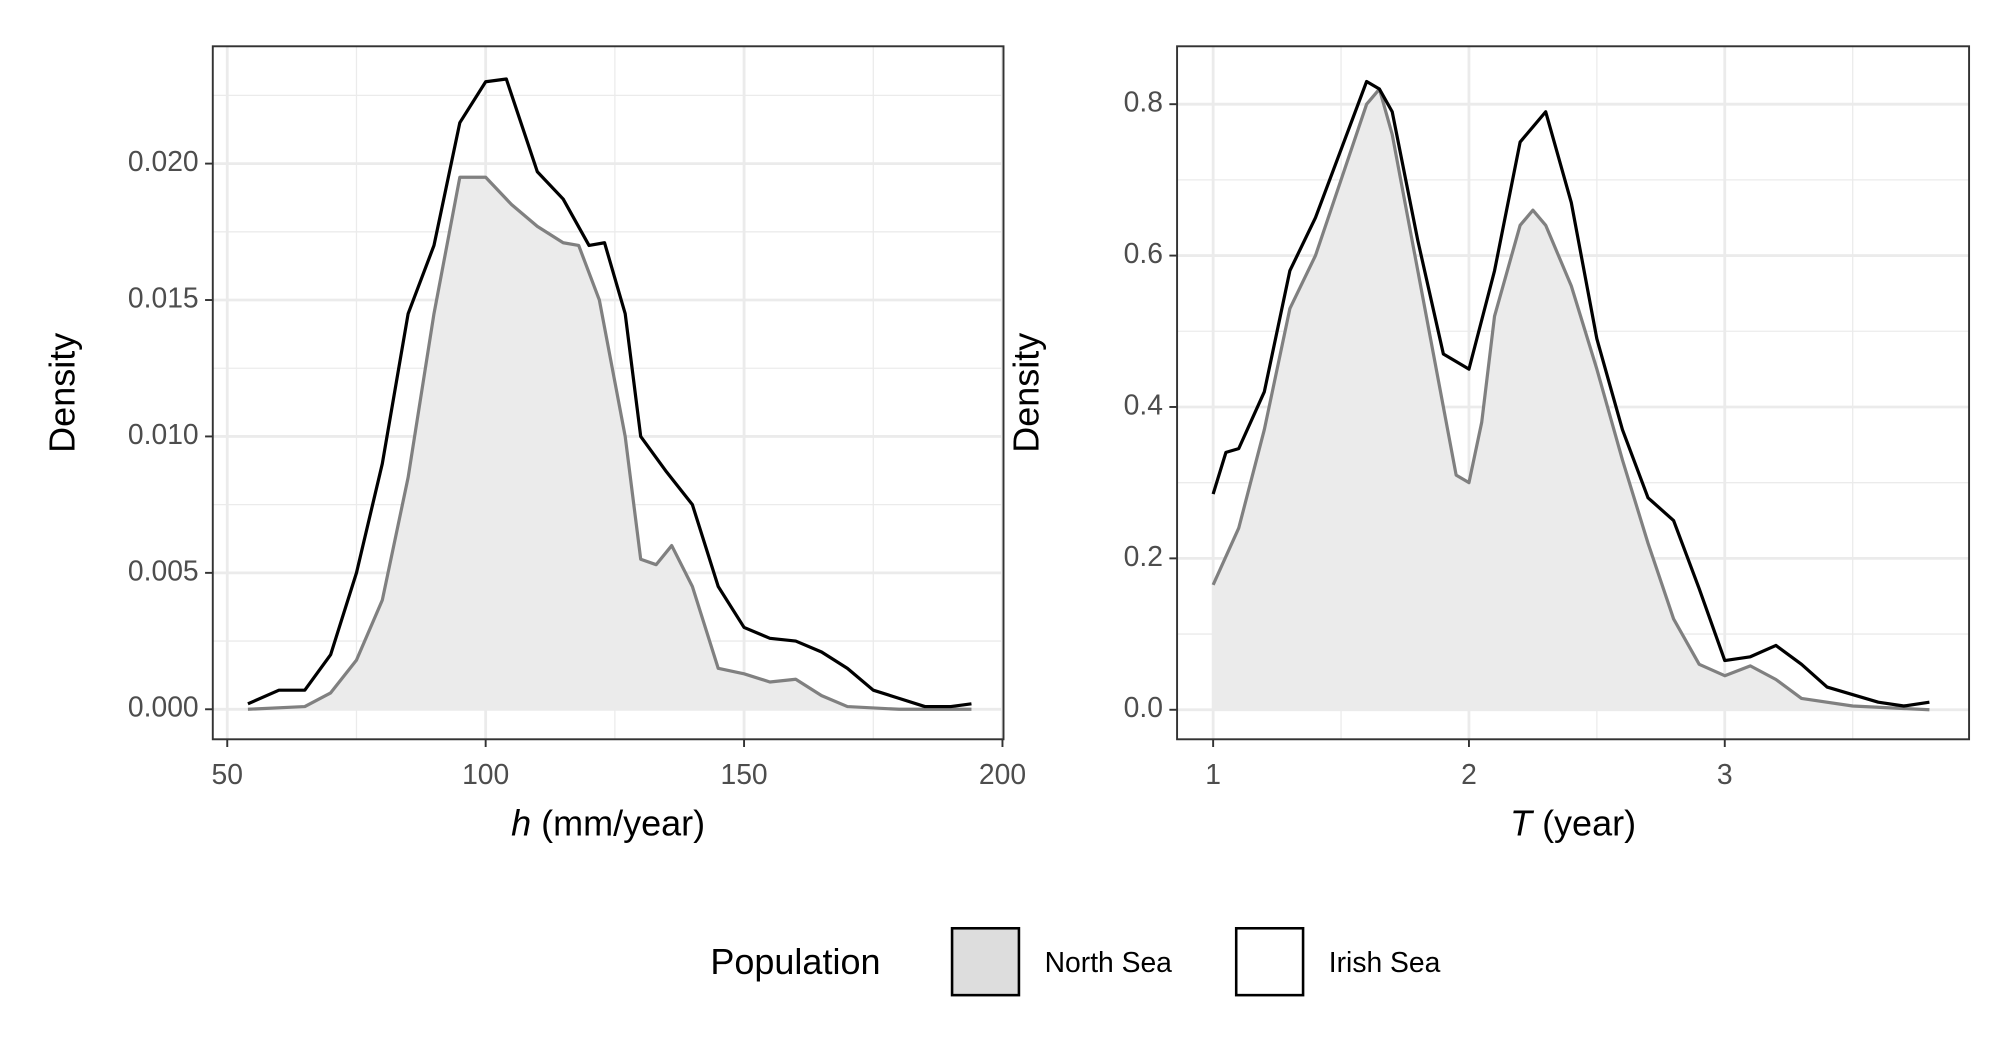 Image resolution: width=2007 pixels, height=1062 pixels. I want to click on y-tick-label: 0.0, so click(1143, 707).